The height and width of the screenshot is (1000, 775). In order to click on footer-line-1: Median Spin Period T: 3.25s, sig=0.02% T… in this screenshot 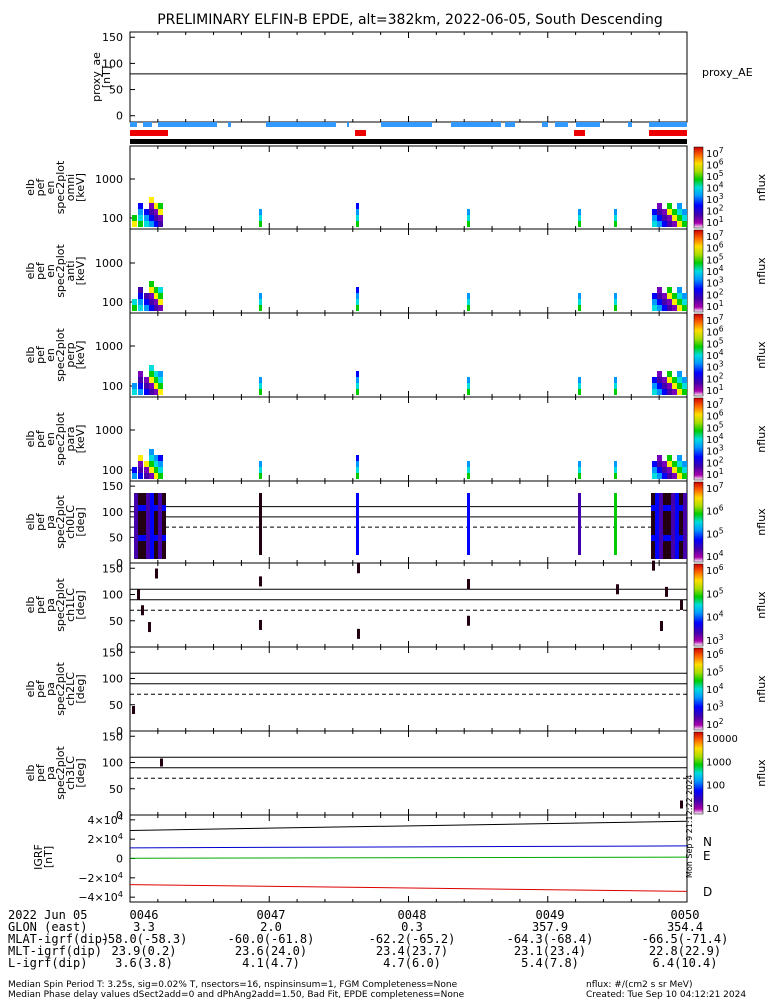, I will do `click(233, 985)`.